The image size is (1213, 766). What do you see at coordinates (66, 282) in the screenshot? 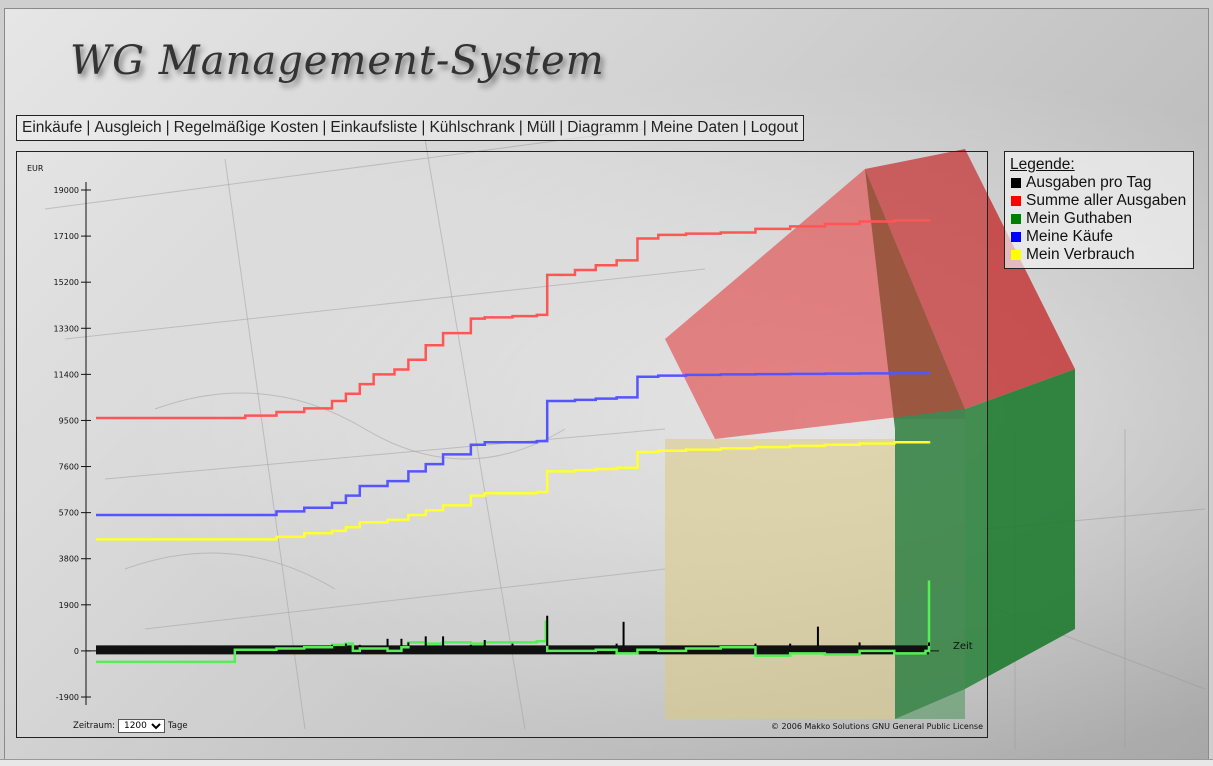
I see `y-tick-label: 15200` at bounding box center [66, 282].